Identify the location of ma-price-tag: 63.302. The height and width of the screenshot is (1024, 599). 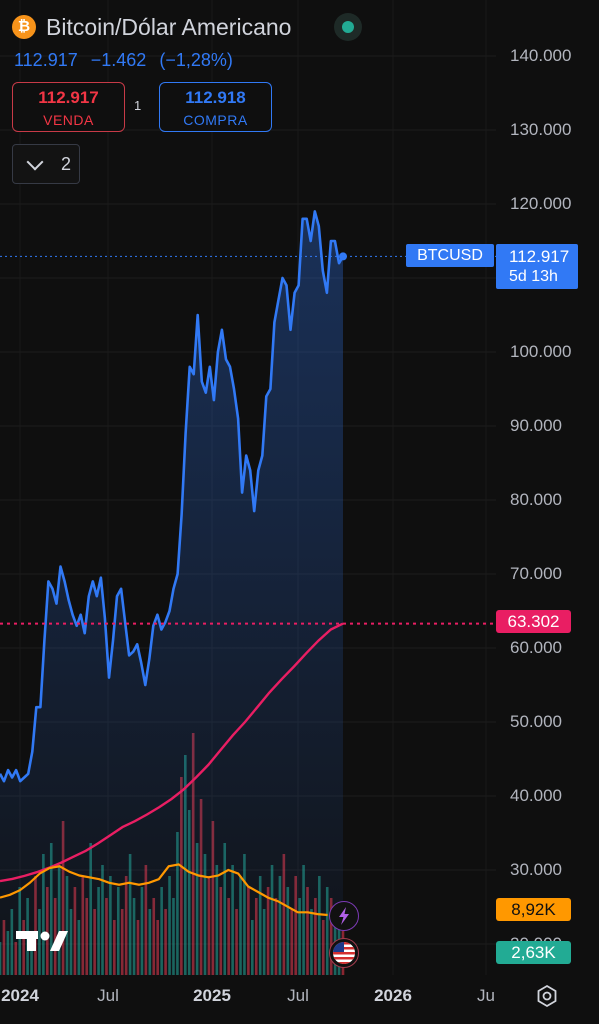
(533, 621).